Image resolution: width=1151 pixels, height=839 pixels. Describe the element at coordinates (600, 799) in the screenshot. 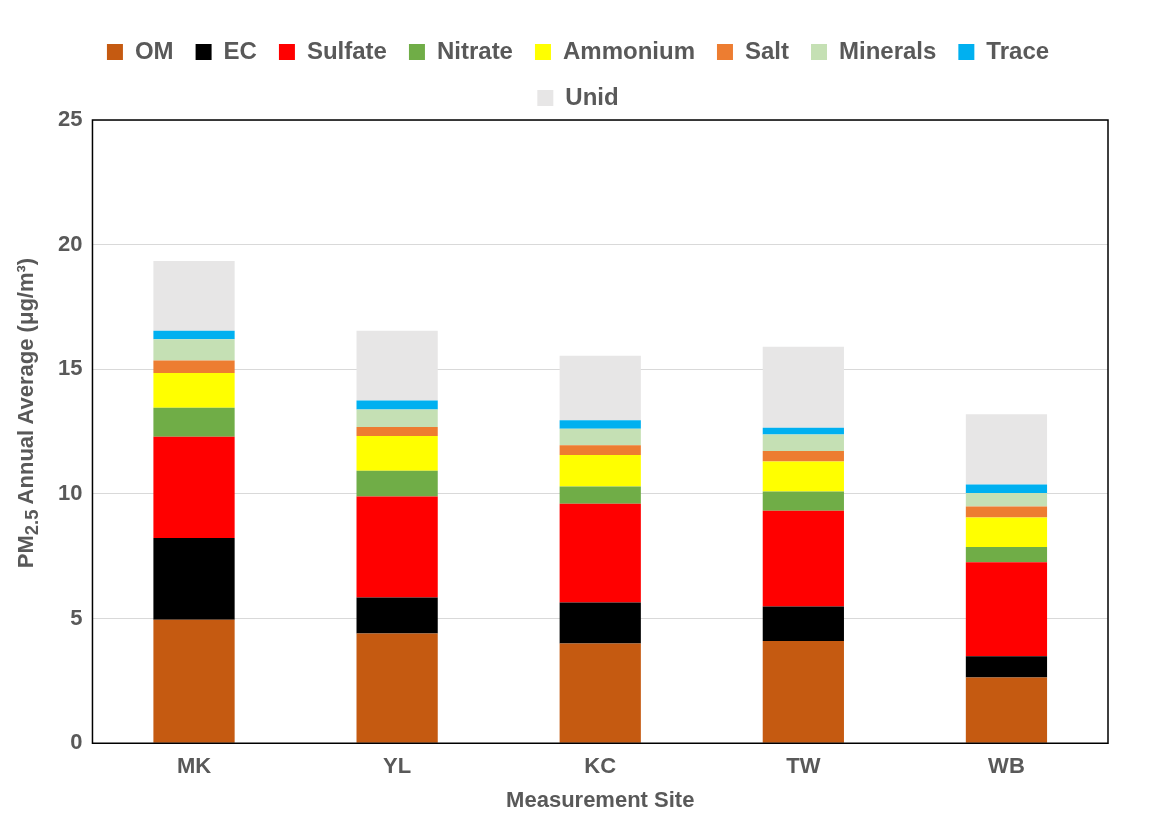

I see `x-axis-title: Measurement Site` at that location.